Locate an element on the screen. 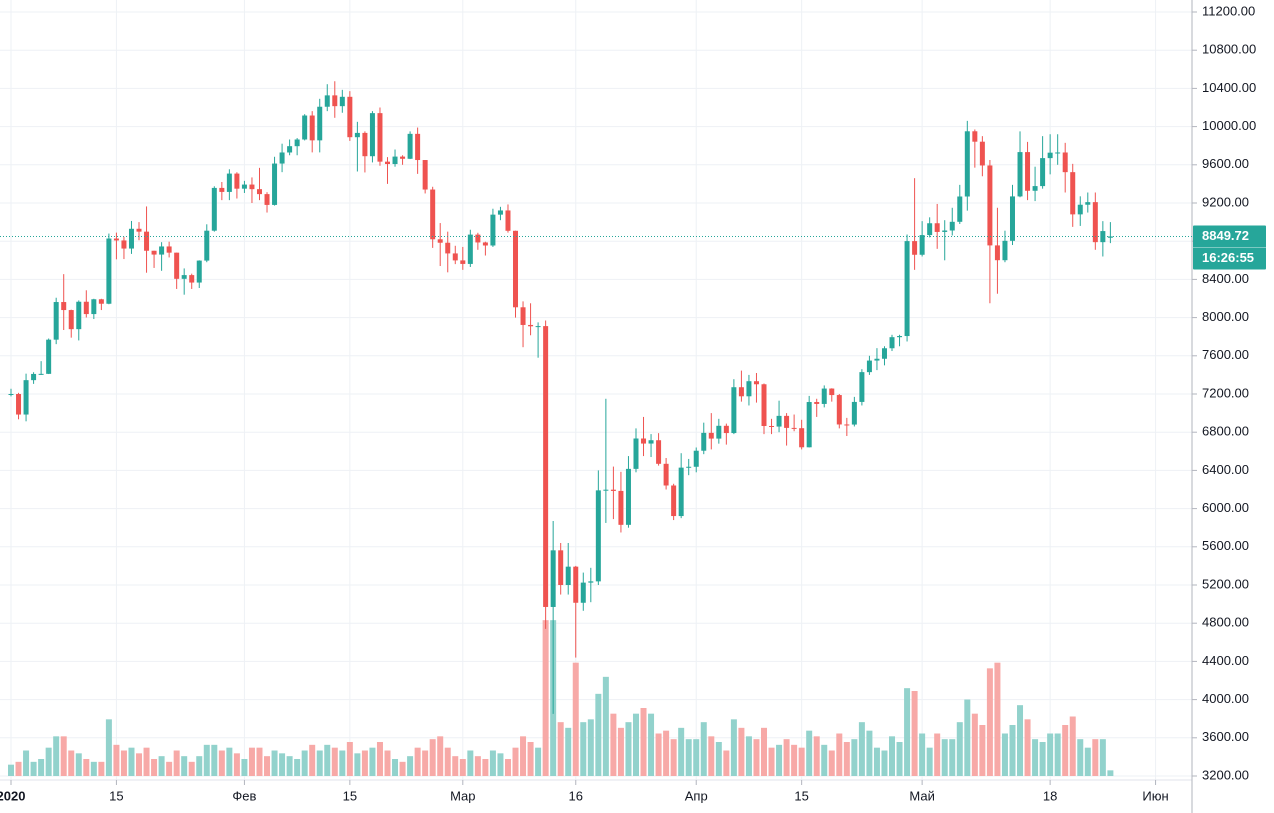 The height and width of the screenshot is (813, 1274). y-tick-label: 10800.00 is located at coordinates (1229, 49).